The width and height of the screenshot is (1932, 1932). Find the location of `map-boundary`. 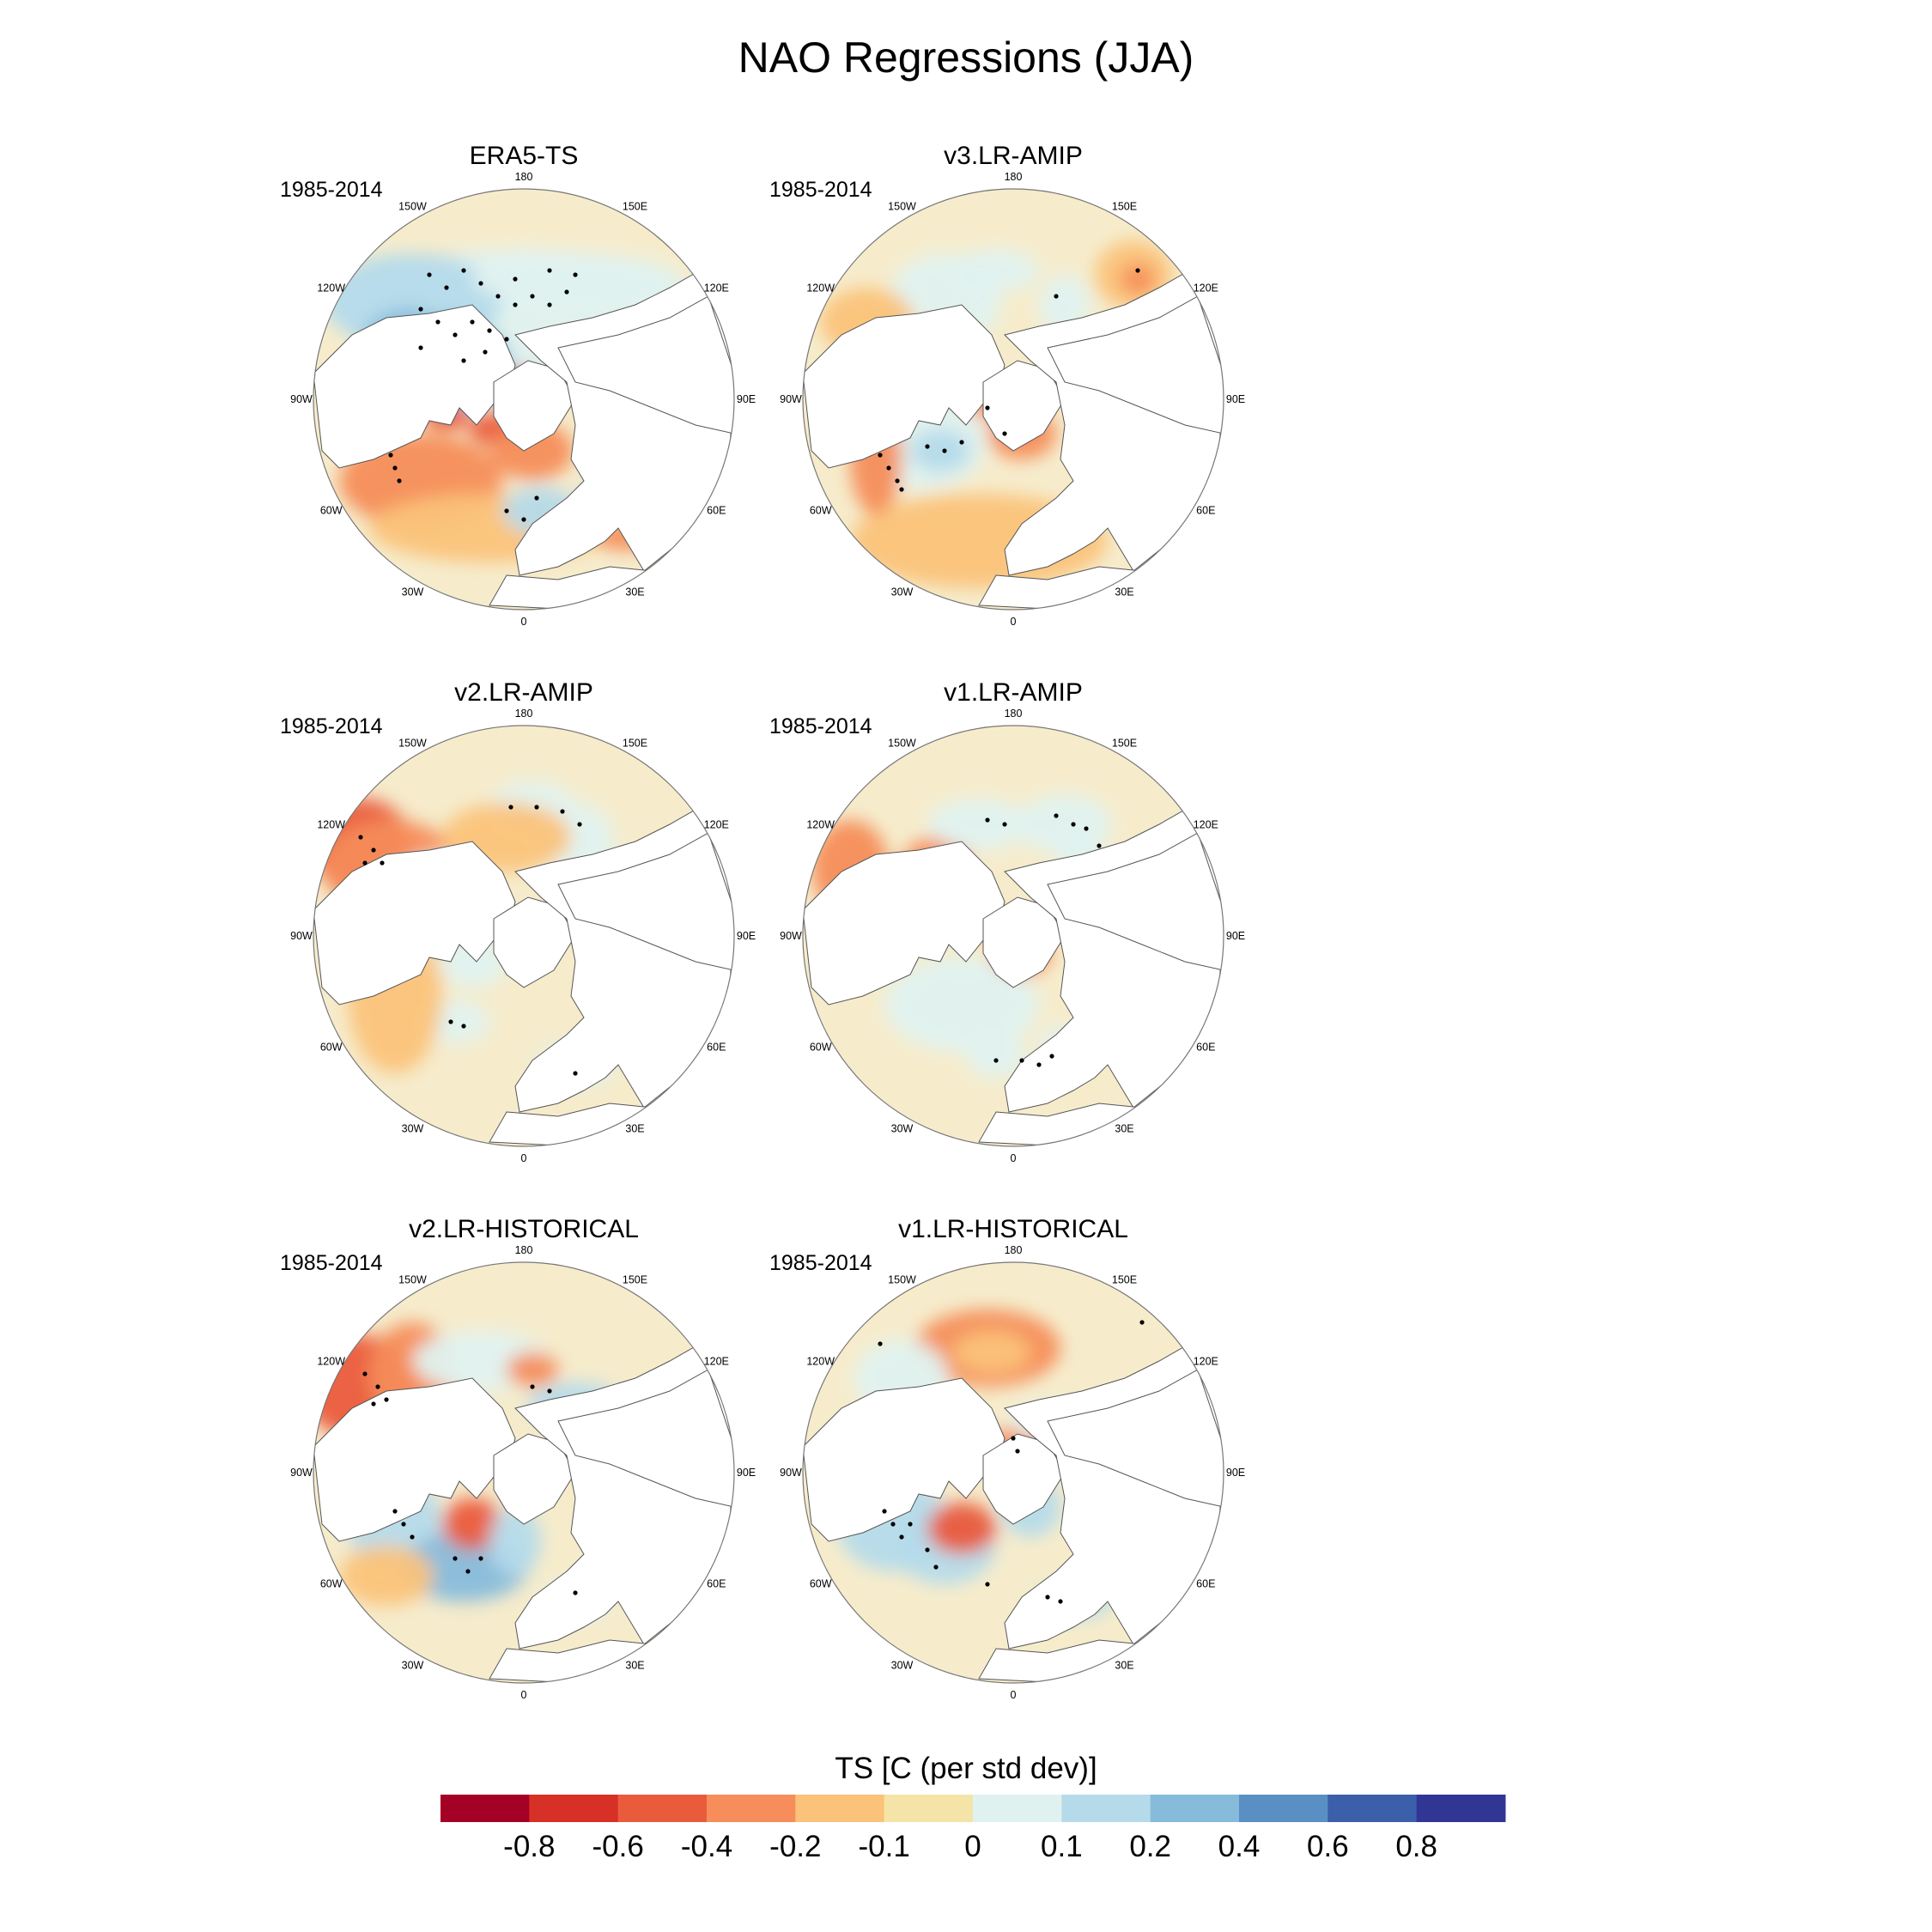

map-boundary is located at coordinates (524, 1473).